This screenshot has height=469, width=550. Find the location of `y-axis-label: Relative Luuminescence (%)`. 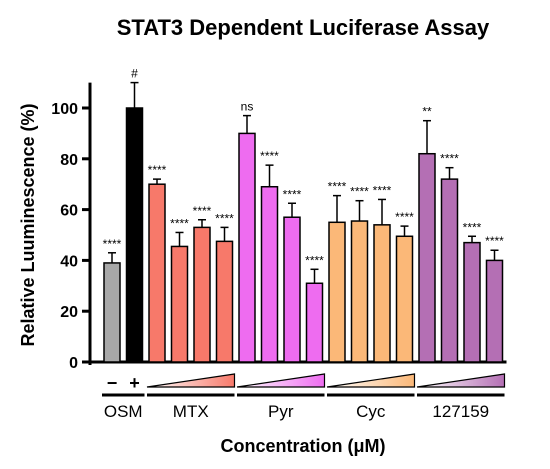

y-axis-label: Relative Luuminescence (%) is located at coordinates (28, 224).